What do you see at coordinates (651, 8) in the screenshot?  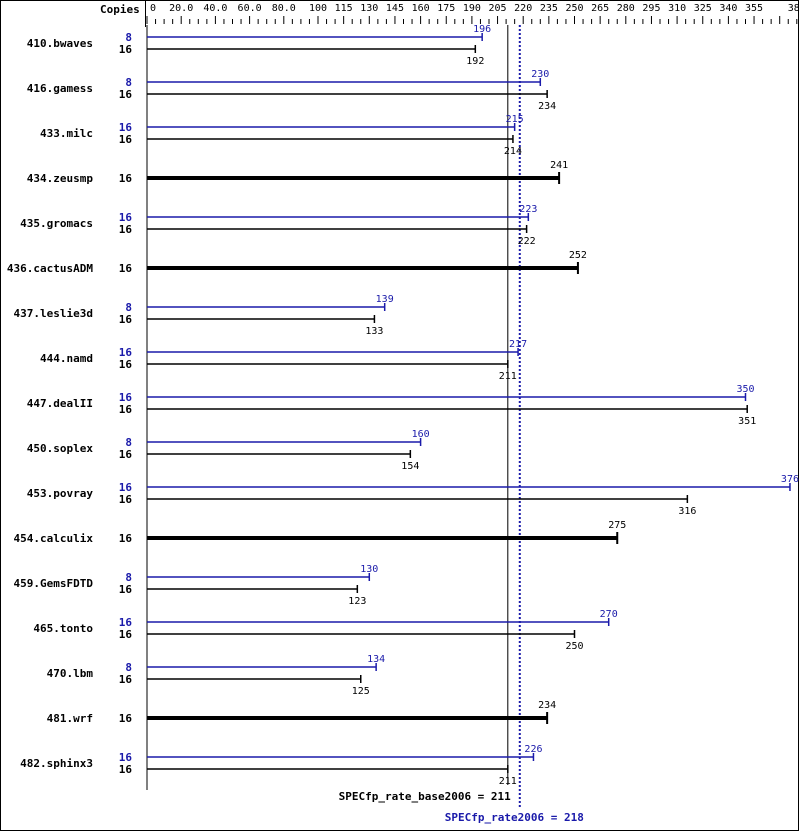 I see `x-tick-label: 295` at bounding box center [651, 8].